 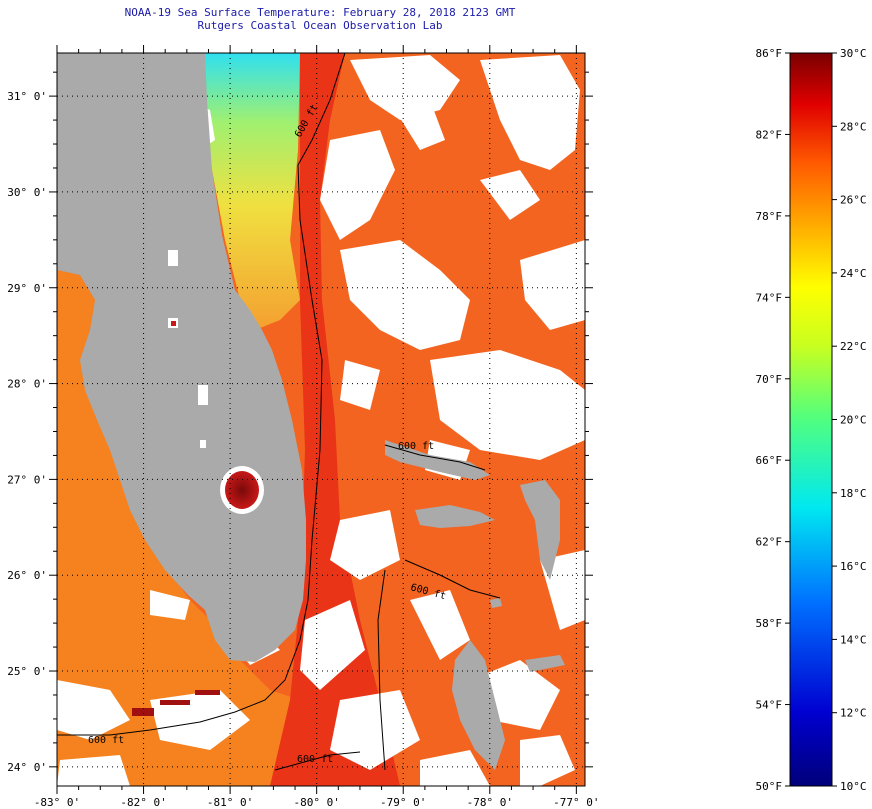 I want to click on lat-tick-label: 31° 0', so click(x=27, y=96).